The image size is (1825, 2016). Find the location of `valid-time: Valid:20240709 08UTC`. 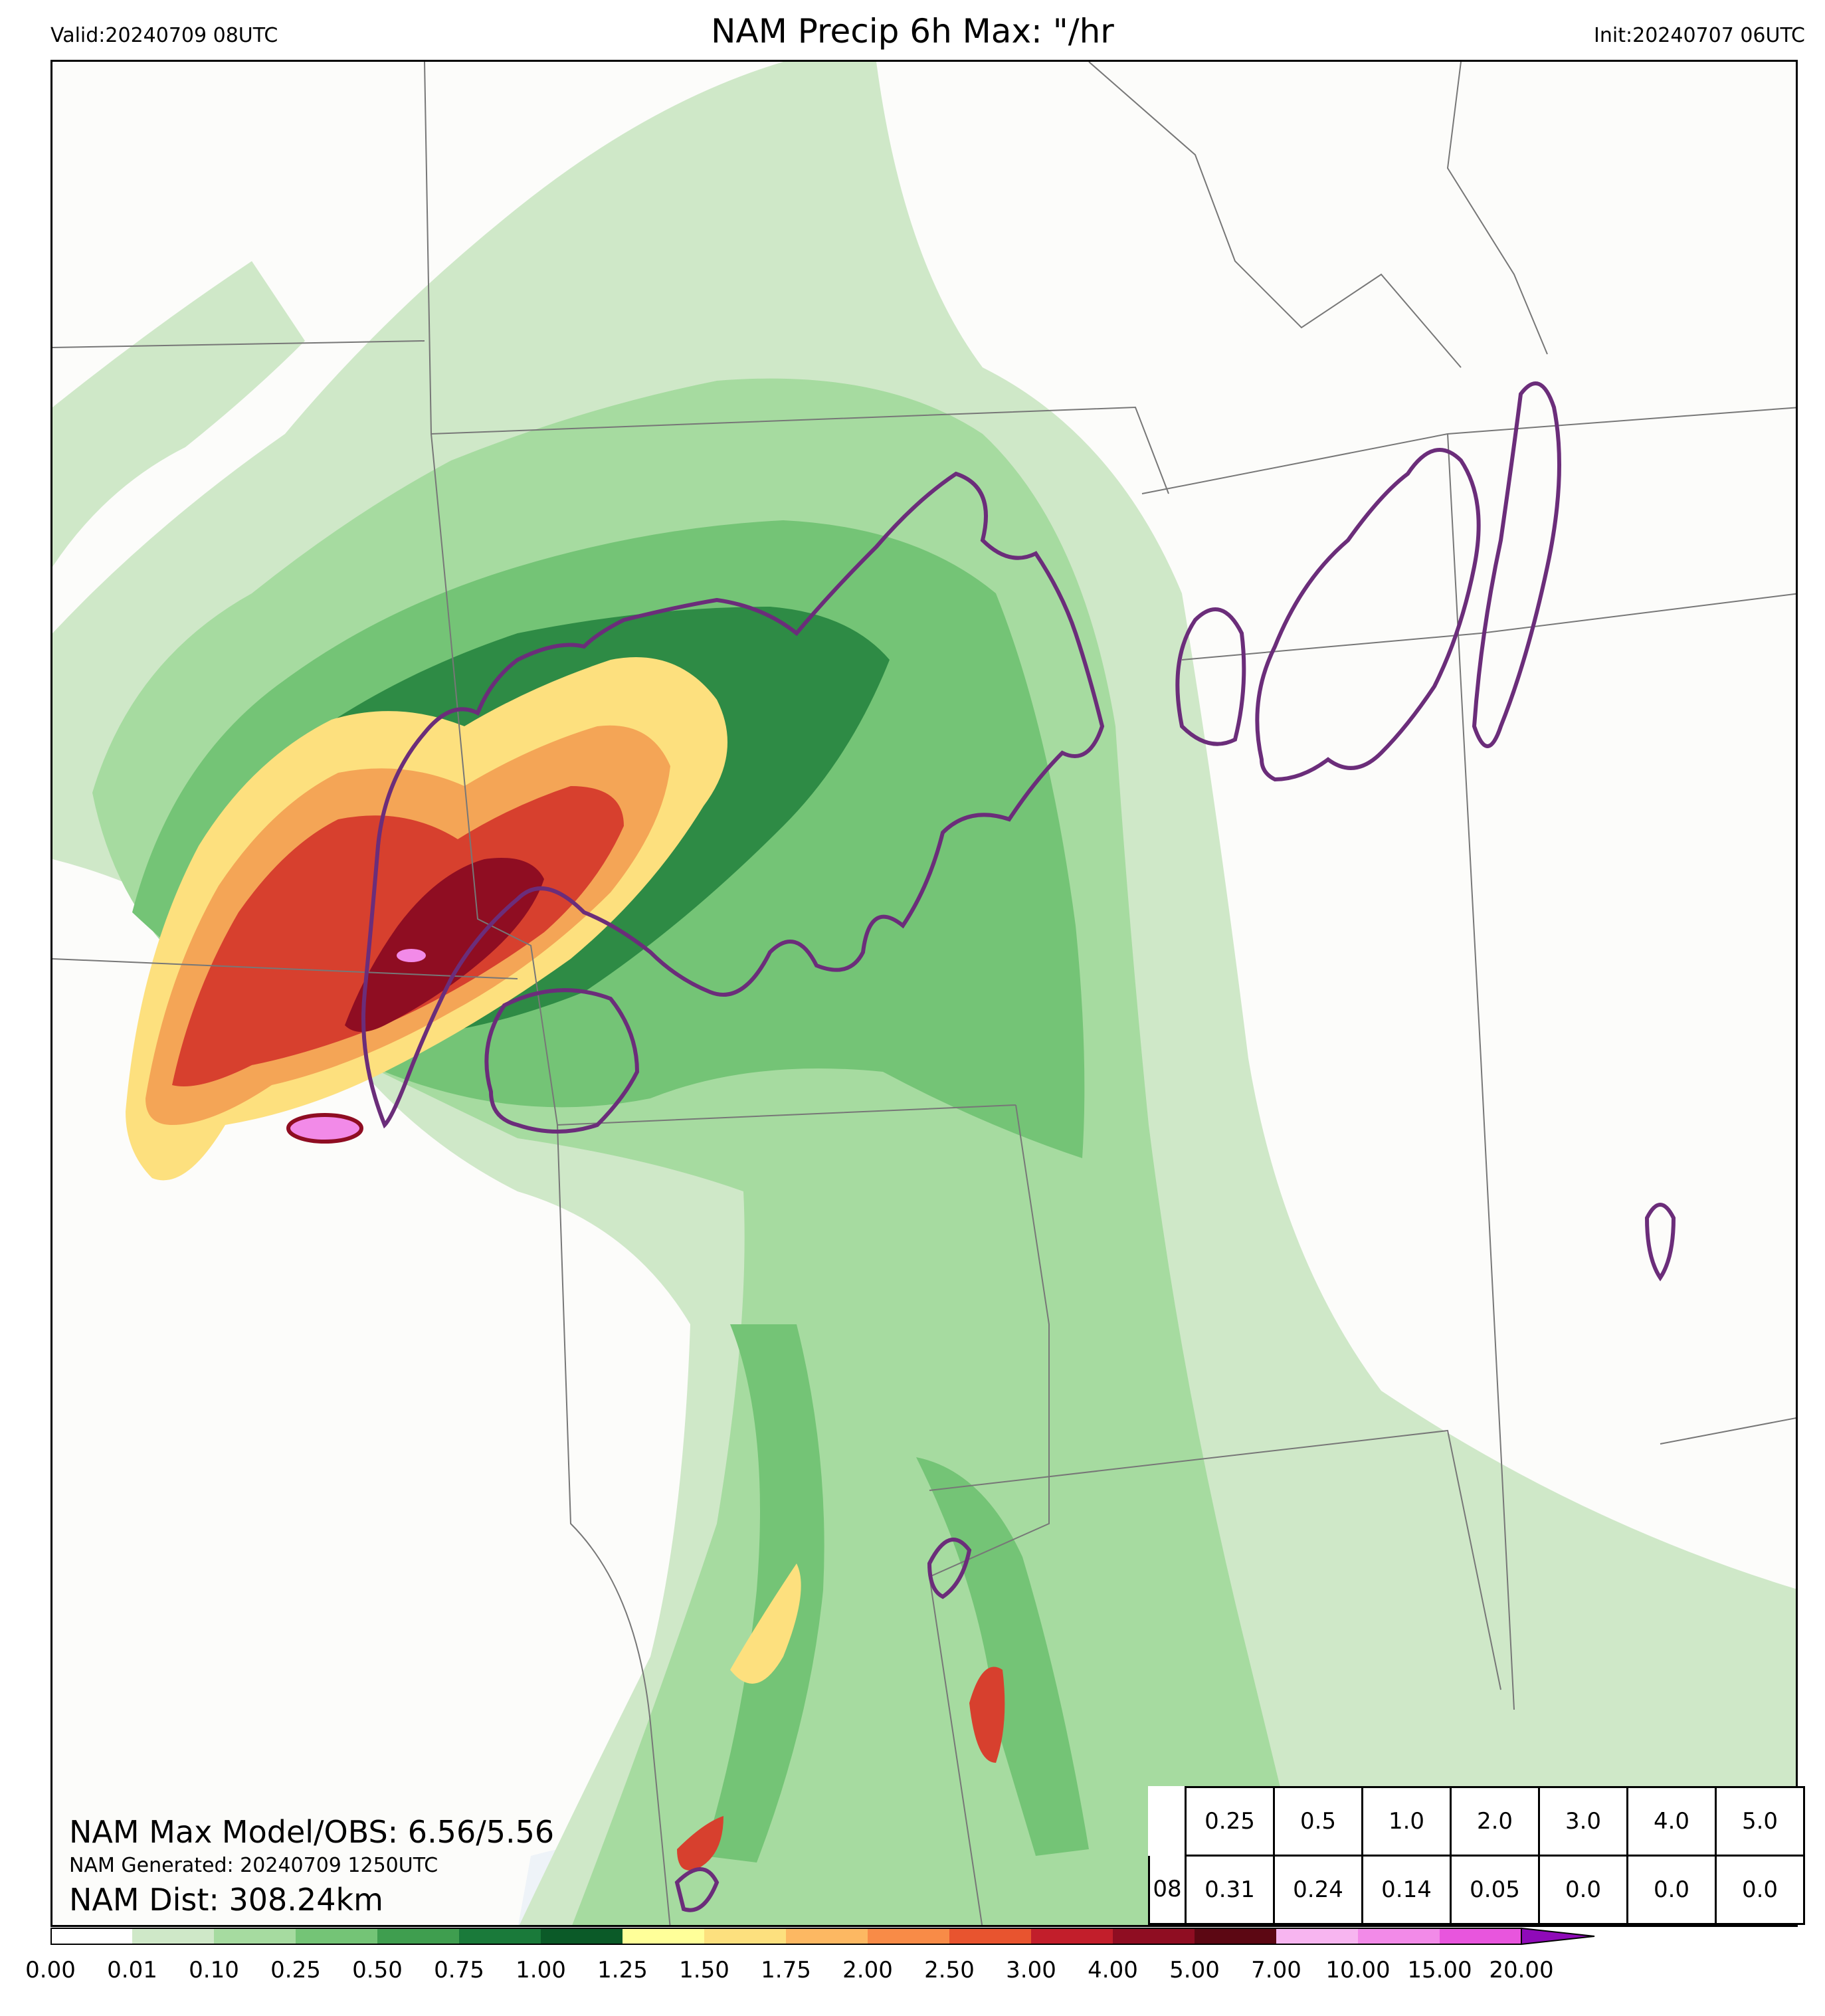

valid-time: Valid:20240709 08UTC is located at coordinates (164, 35).